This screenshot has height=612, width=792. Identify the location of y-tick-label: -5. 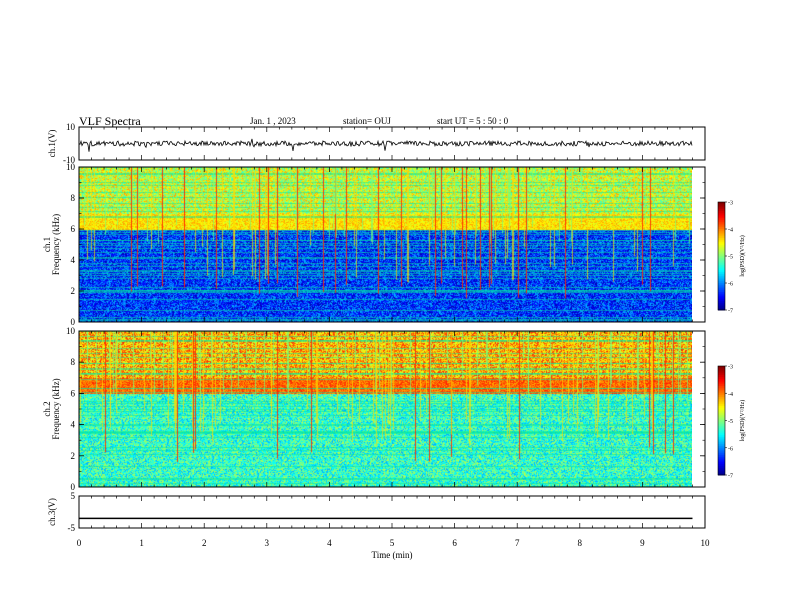
(72, 528).